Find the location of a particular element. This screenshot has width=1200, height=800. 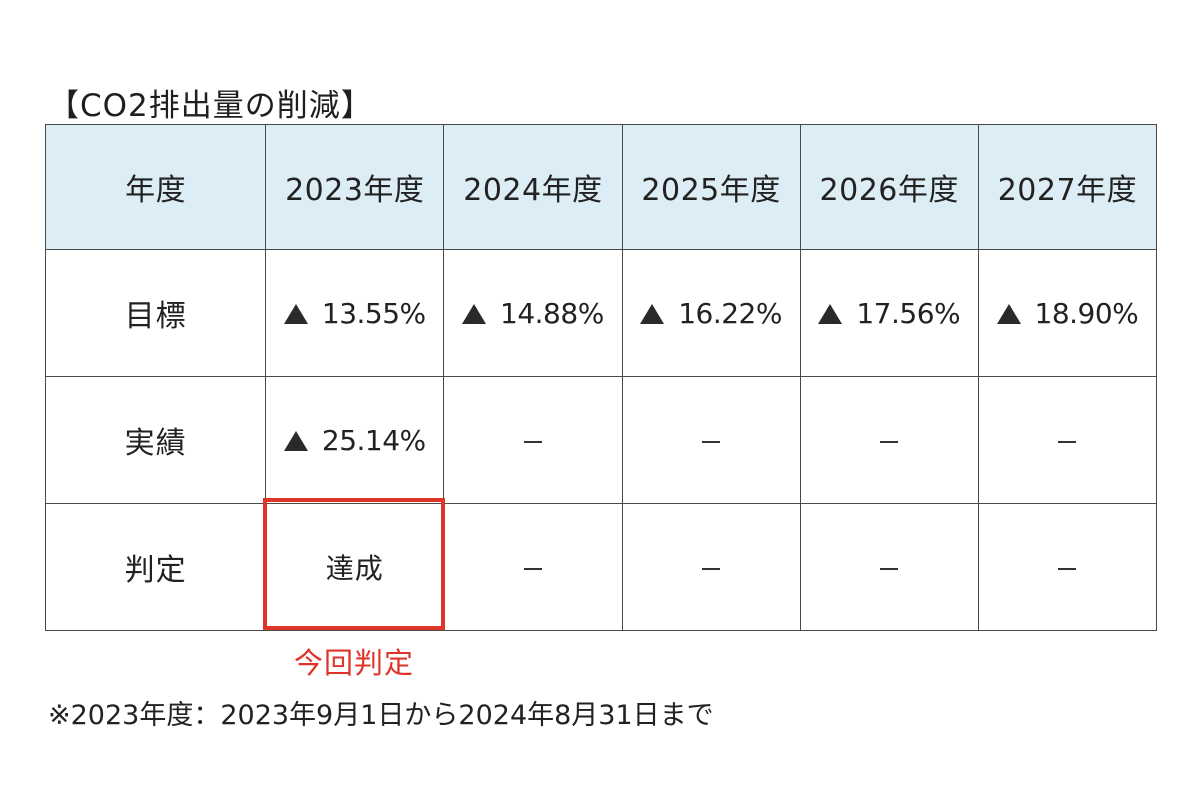

header-cell-2026: 2026年度 is located at coordinates (889, 187).